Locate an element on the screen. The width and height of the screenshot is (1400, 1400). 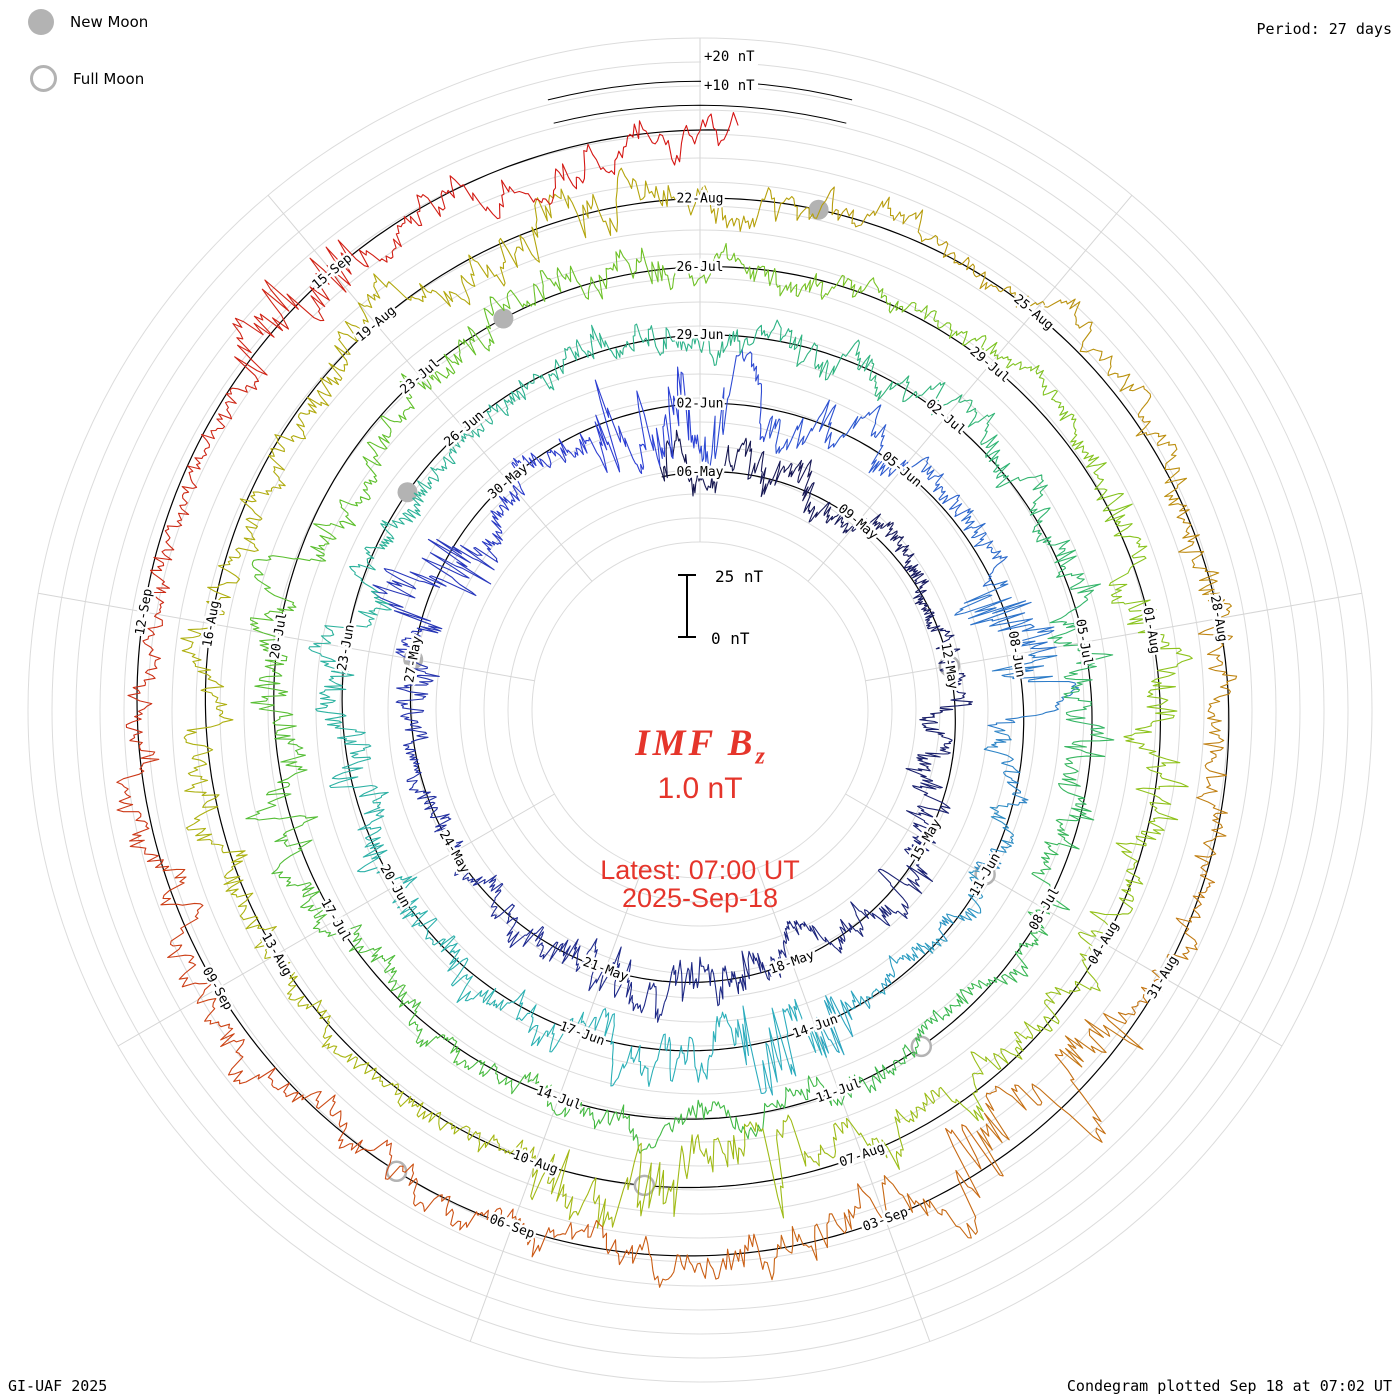
grid-circle is located at coordinates (700, 710).